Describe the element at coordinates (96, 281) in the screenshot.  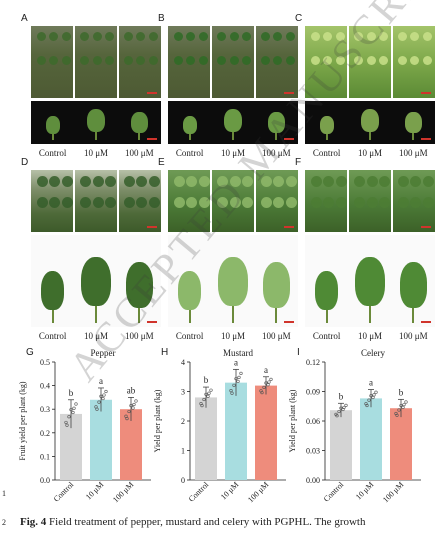
I see `plant-photo-d` at that location.